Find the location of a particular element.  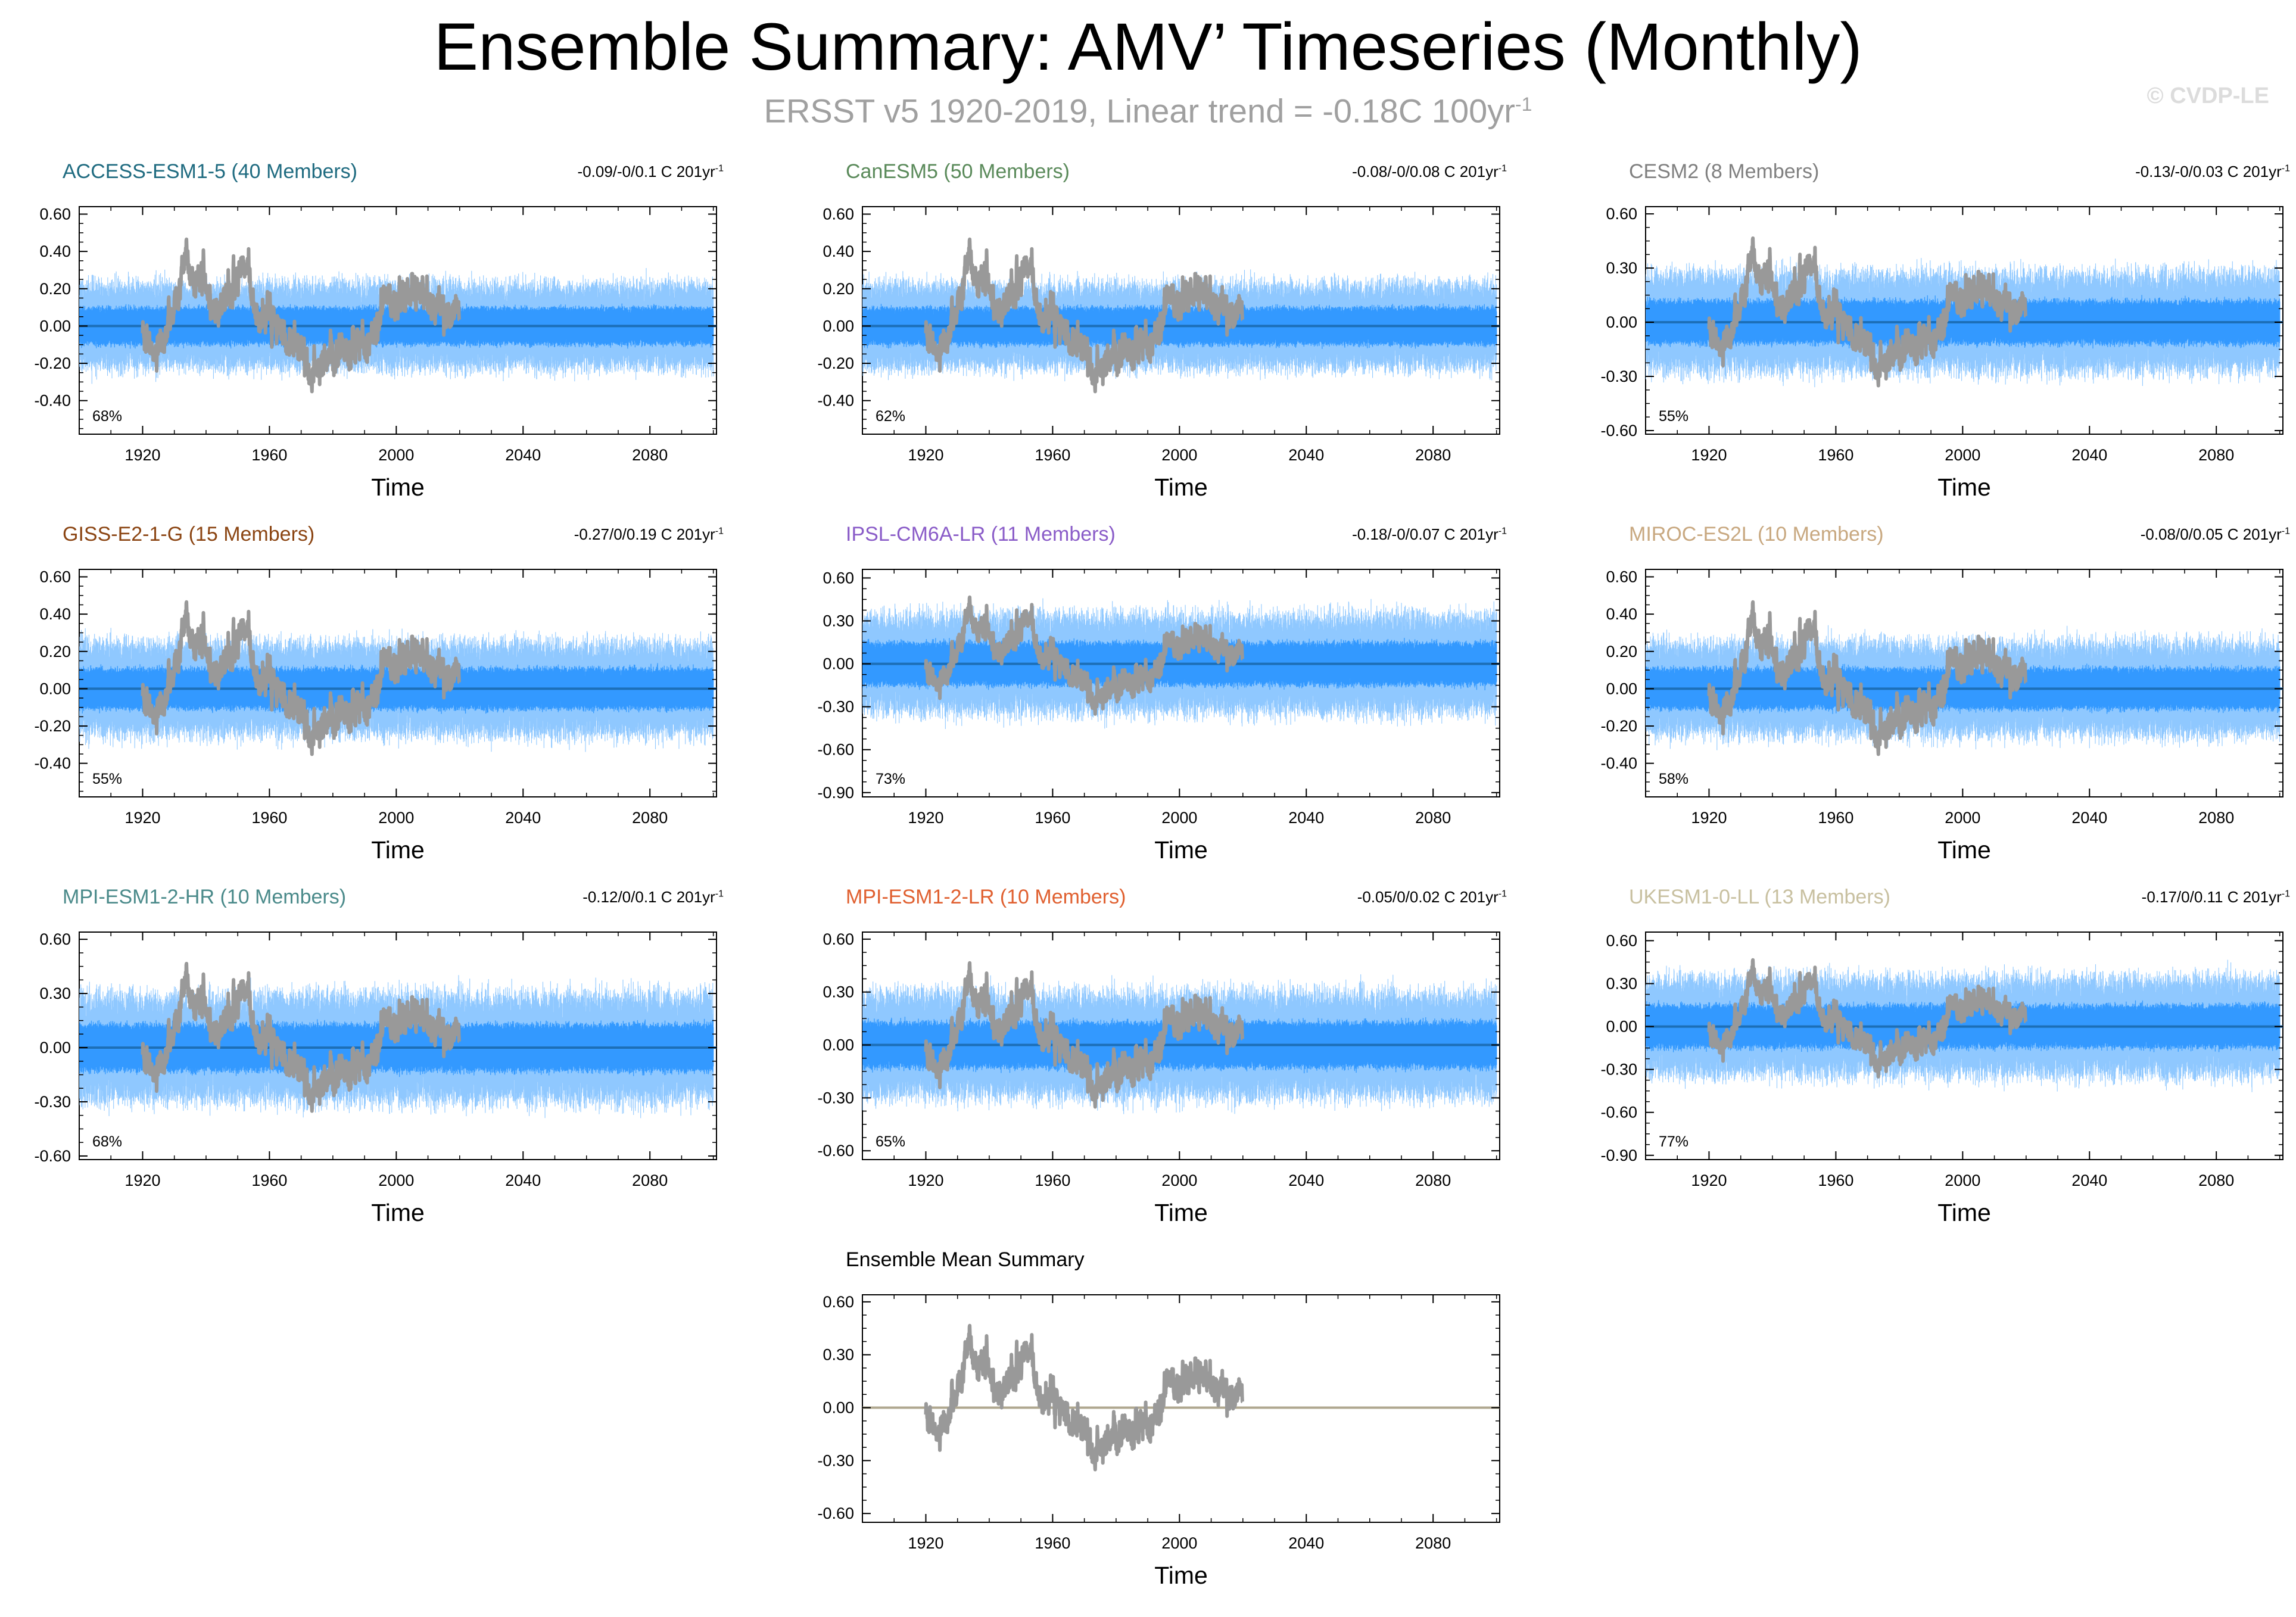

panel-trend: -0.12/0/0.1 C 201yr-1 is located at coordinates (653, 897).